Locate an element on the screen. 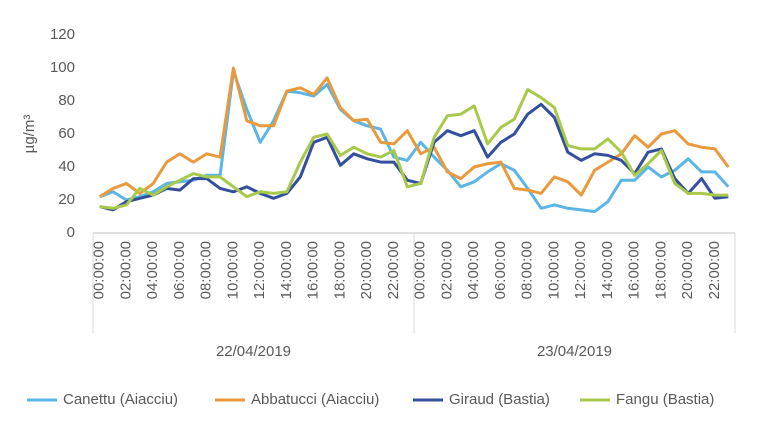 Image resolution: width=768 pixels, height=434 pixels. y-tick-label: 20 is located at coordinates (66, 199).